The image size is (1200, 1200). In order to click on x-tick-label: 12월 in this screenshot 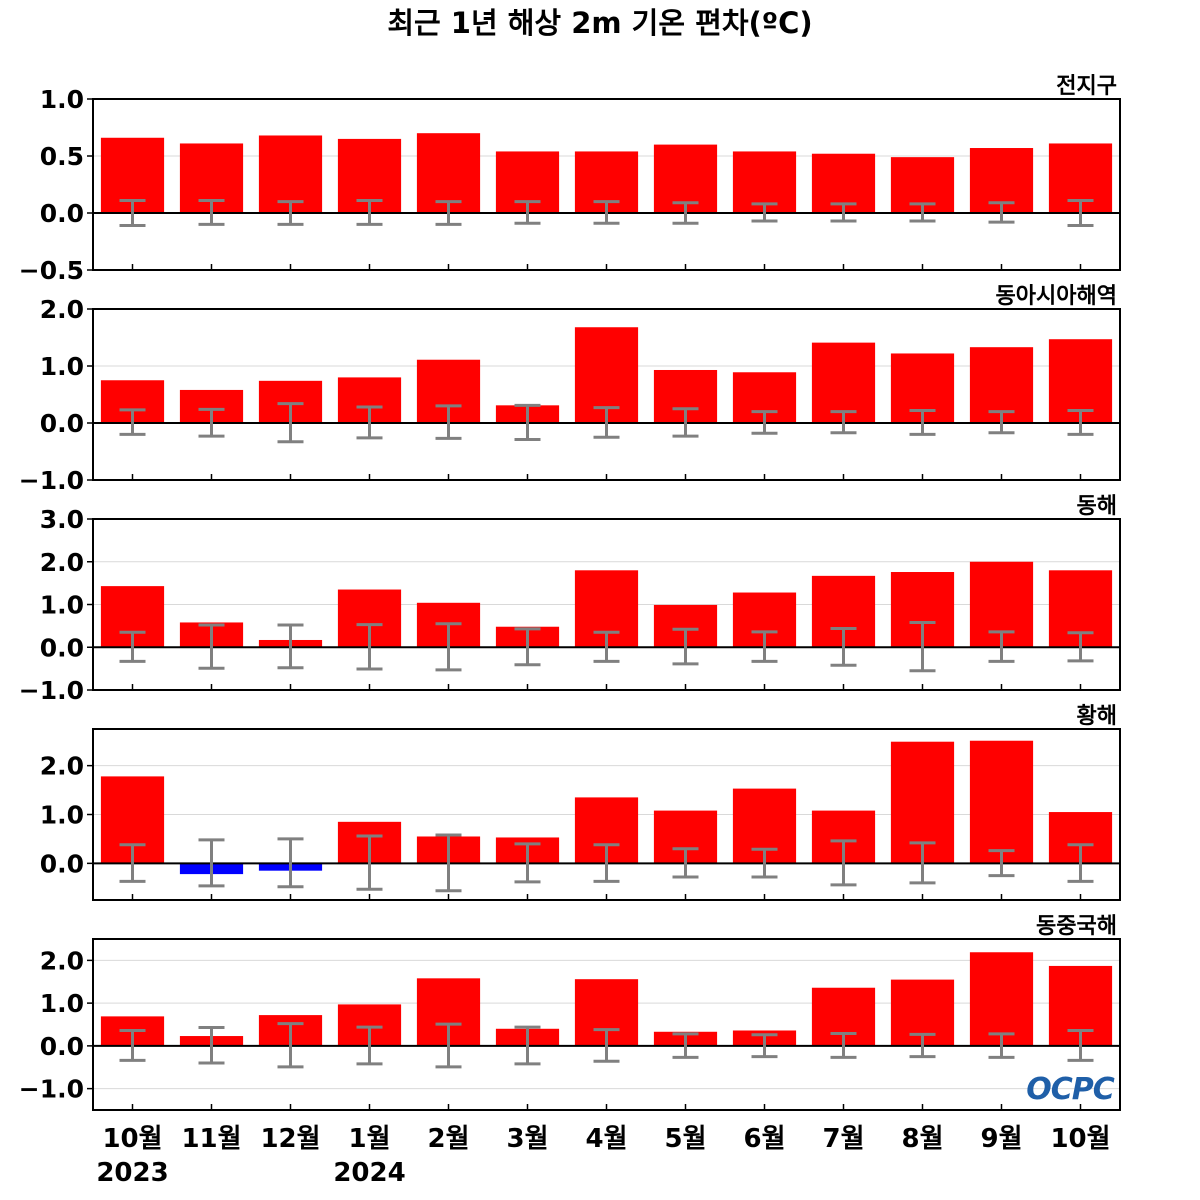, I will do `click(290, 1139)`.